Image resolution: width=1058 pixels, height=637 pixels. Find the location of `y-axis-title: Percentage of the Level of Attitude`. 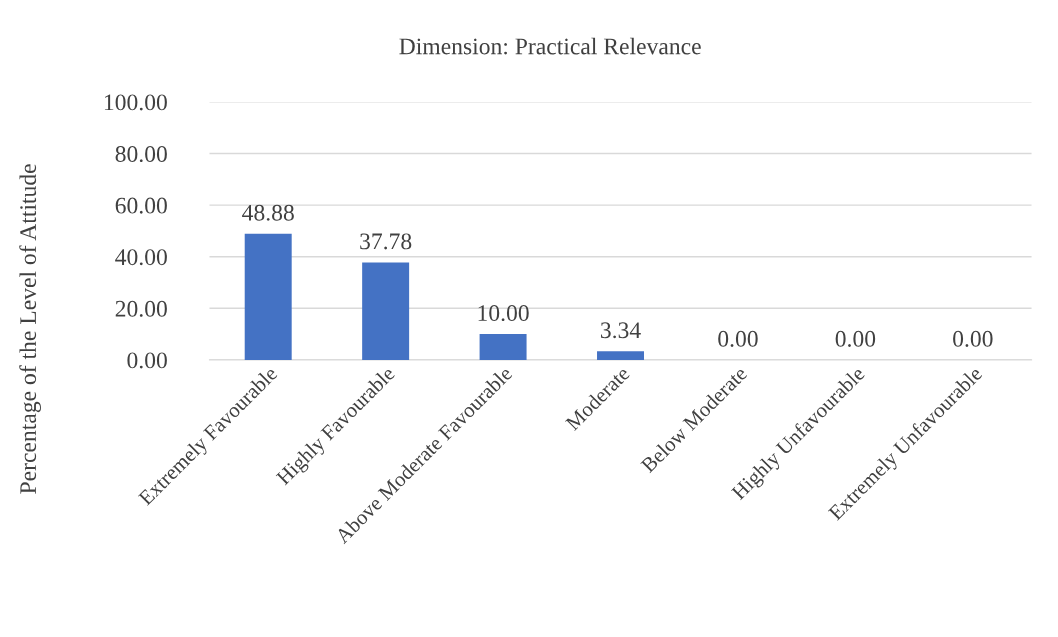

y-axis-title: Percentage of the Level of Attitude is located at coordinates (30, 329).